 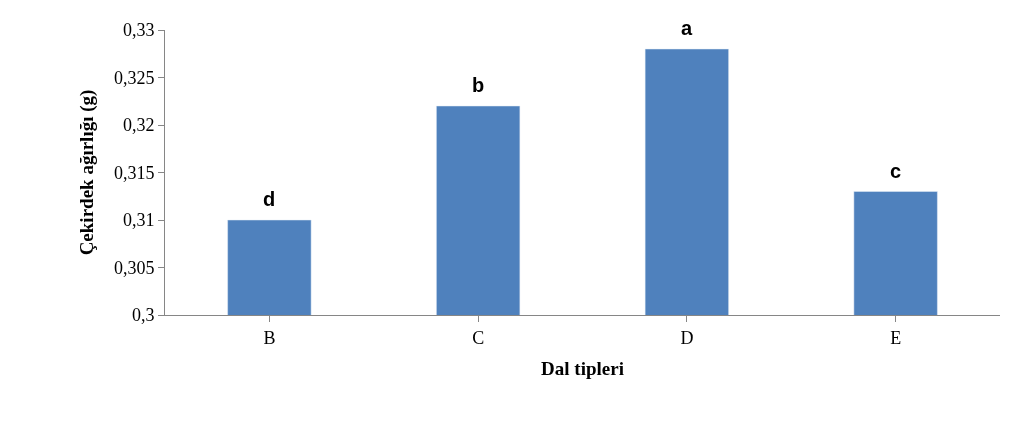 What do you see at coordinates (478, 85) in the screenshot?
I see `annotation: b` at bounding box center [478, 85].